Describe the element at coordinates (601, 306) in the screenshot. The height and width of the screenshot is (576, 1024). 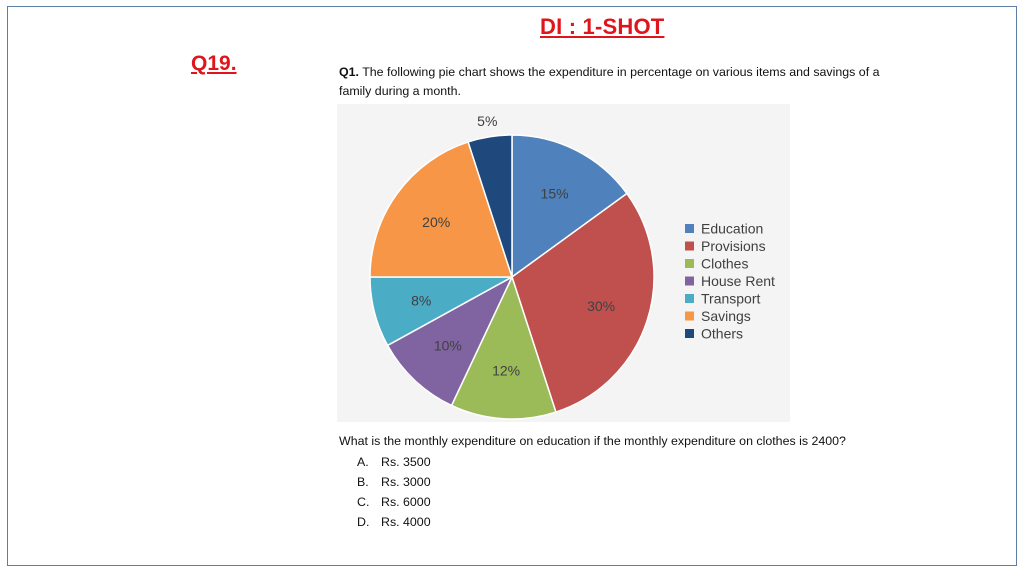
I see `slice-data-label: 30%` at that location.